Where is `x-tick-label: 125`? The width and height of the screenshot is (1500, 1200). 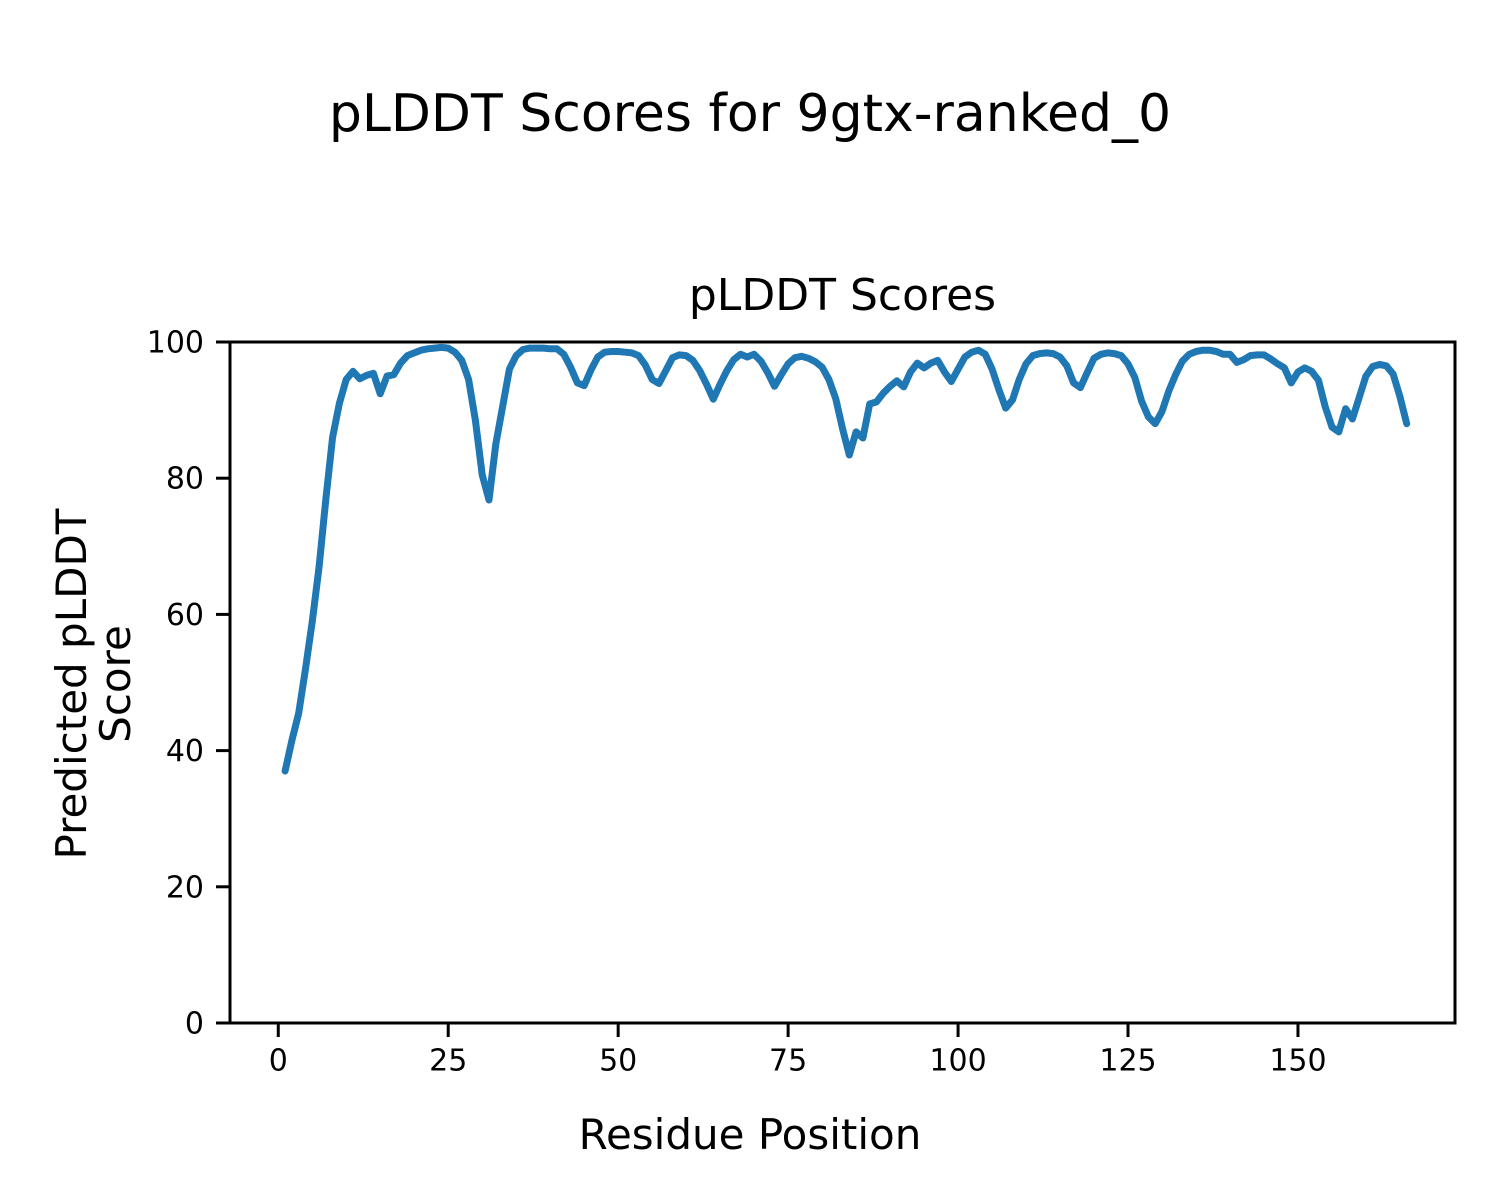 x-tick-label: 125 is located at coordinates (1127, 1061).